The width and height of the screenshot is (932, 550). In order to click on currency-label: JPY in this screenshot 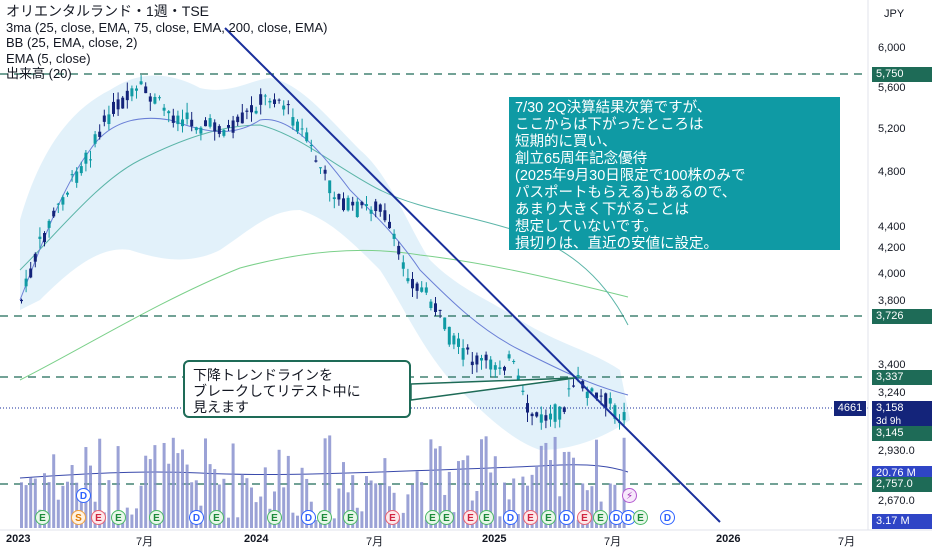, I will do `click(894, 14)`.